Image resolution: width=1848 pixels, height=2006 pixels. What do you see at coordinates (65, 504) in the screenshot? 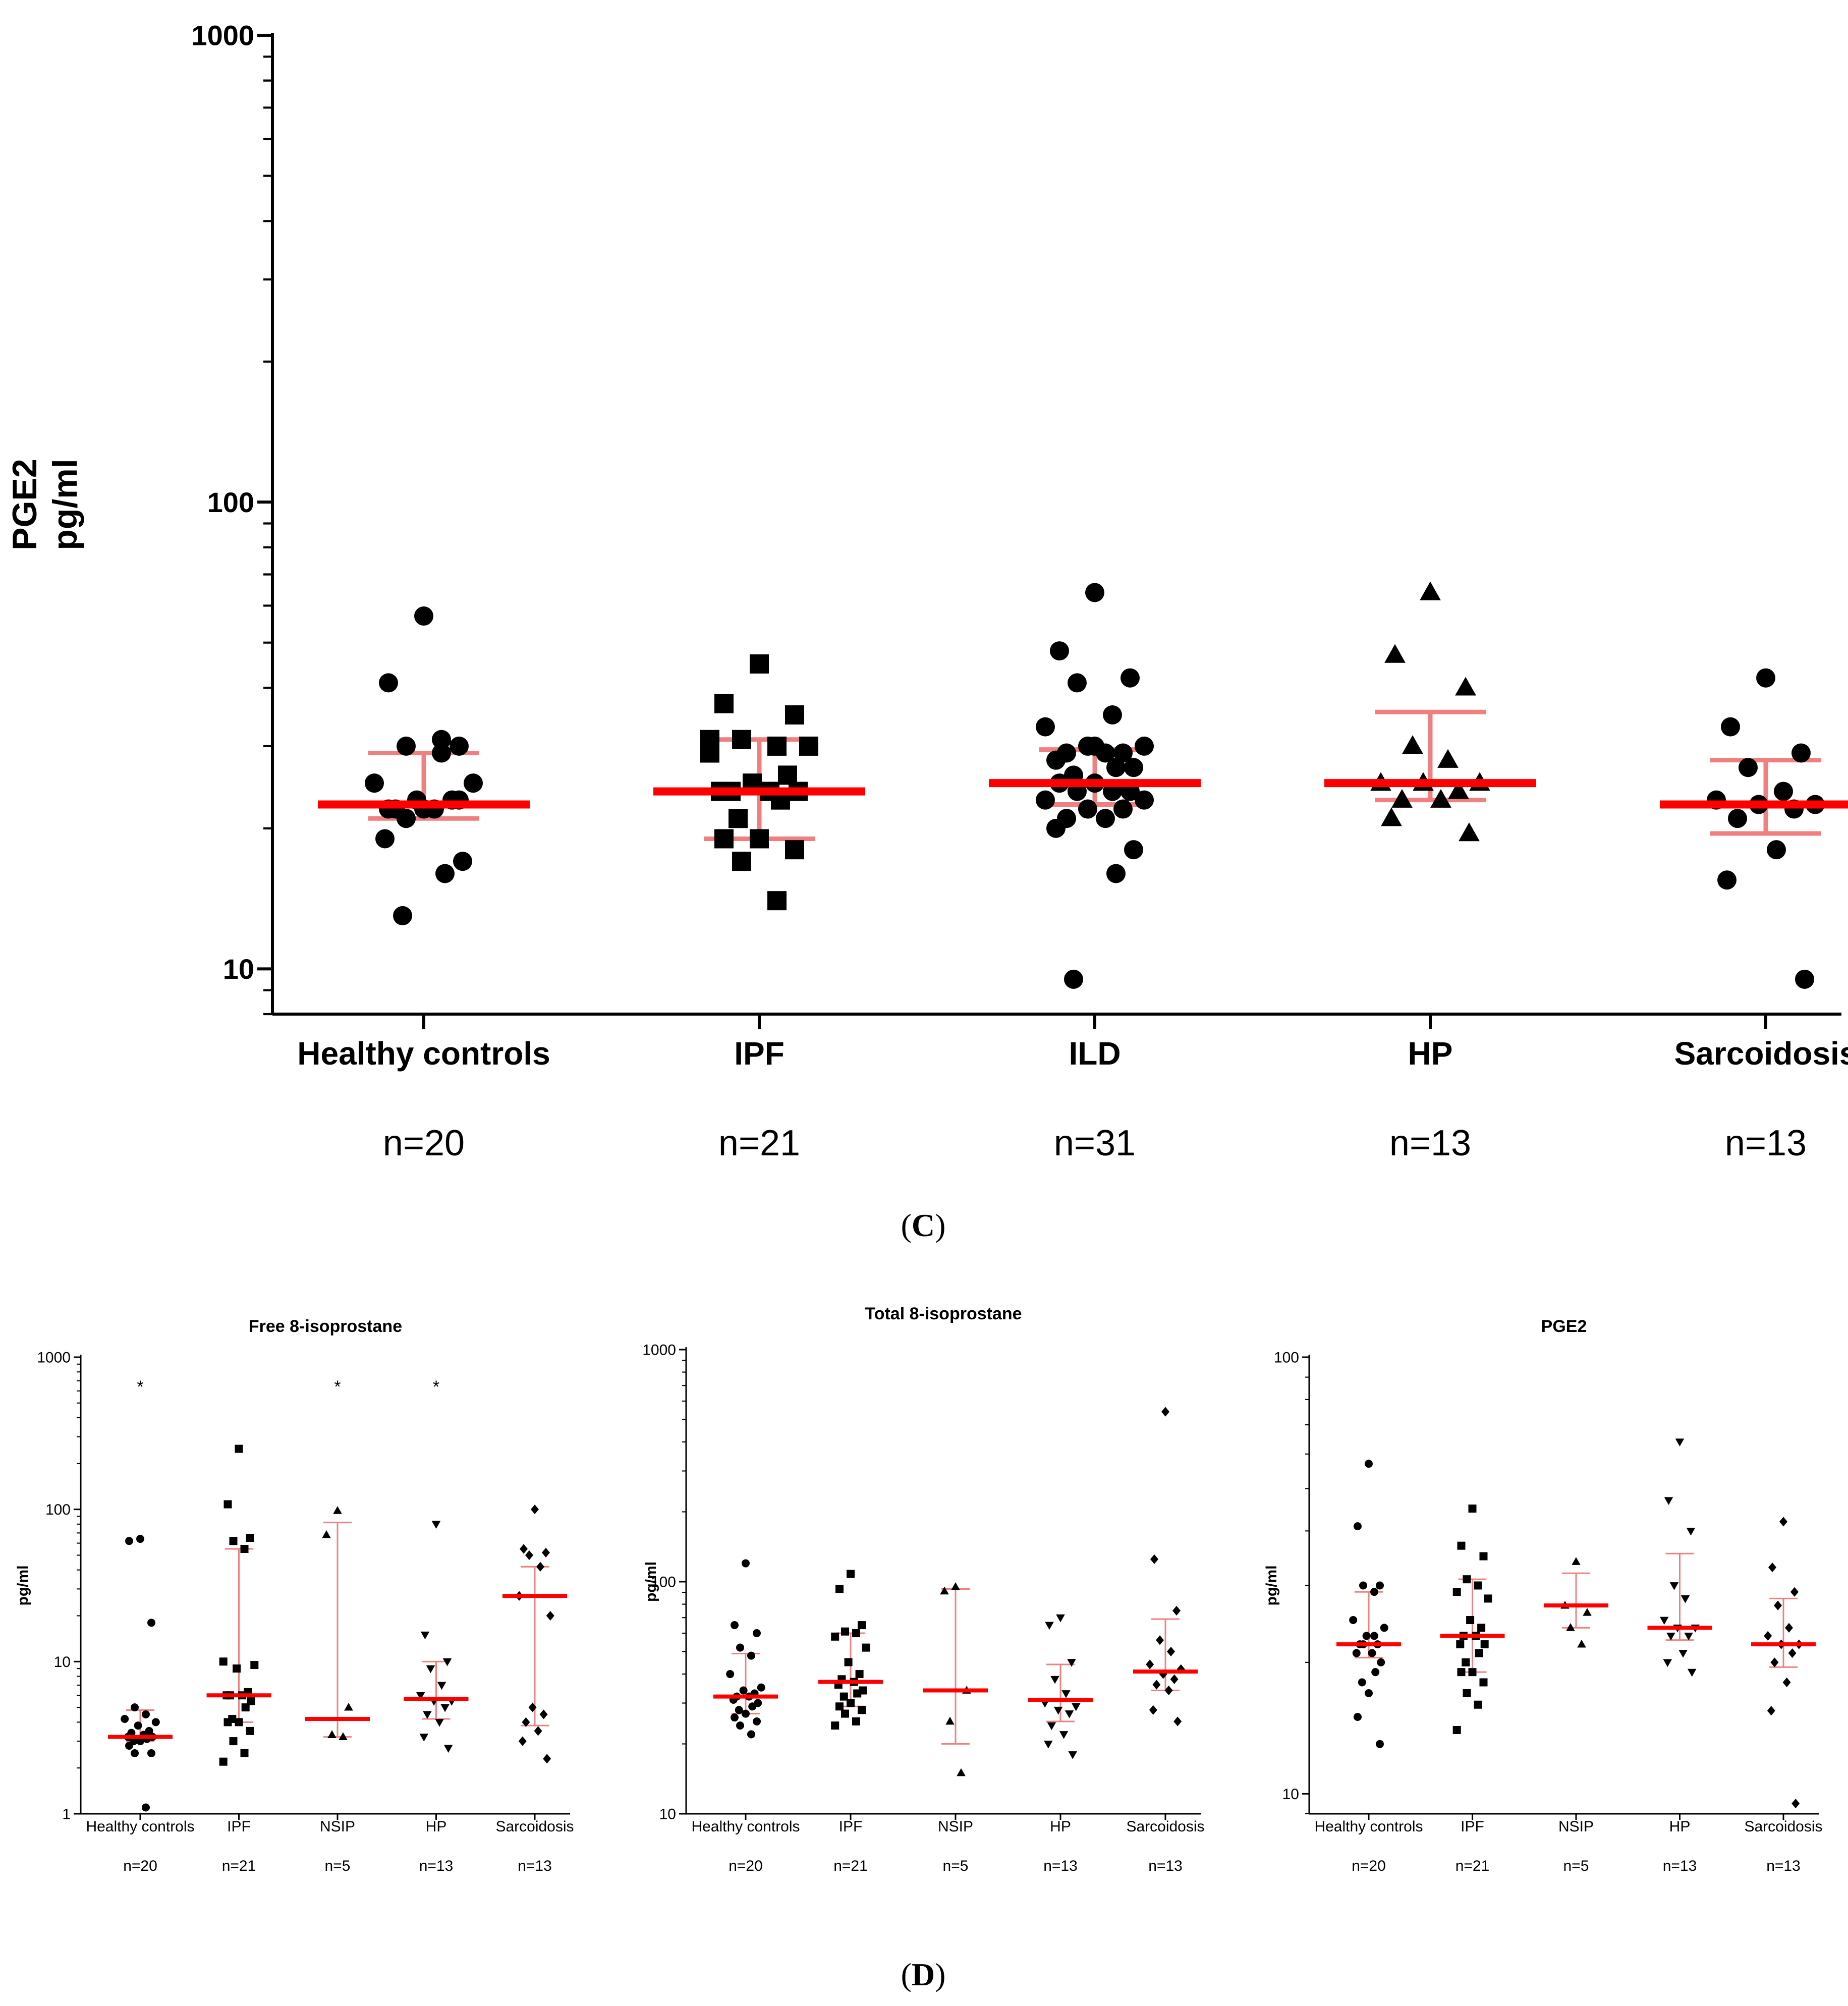
I see `panel-c-ylabel-line2: pg/ml` at bounding box center [65, 504].